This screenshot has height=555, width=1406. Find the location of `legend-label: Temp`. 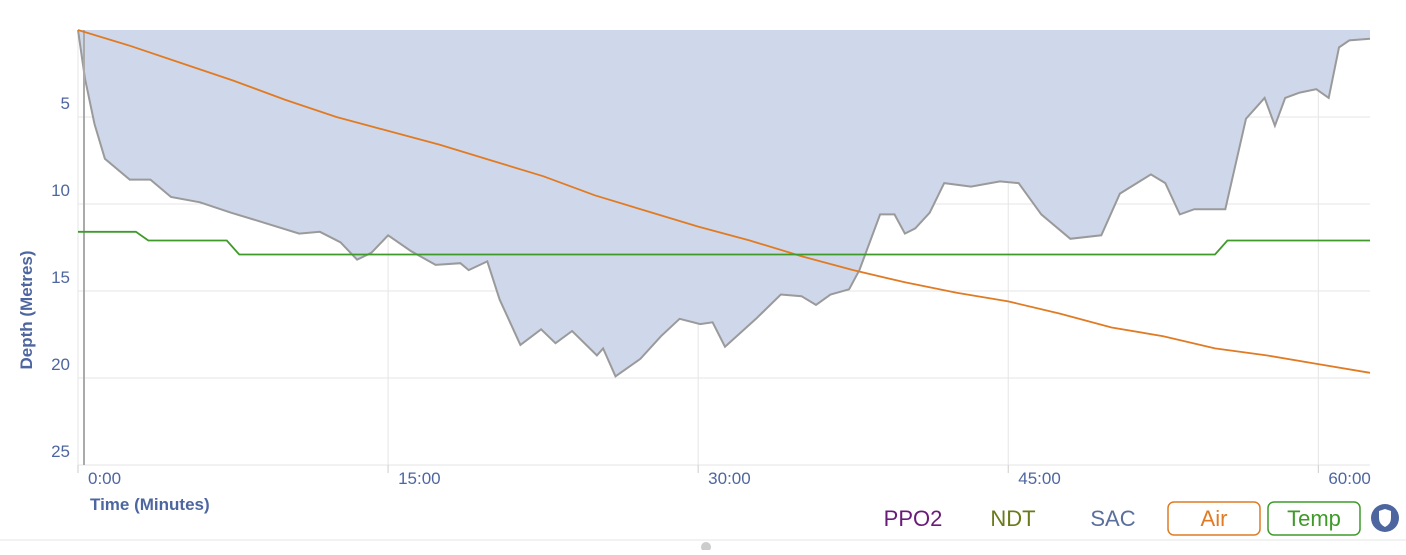

legend-label: Temp is located at coordinates (1314, 518).